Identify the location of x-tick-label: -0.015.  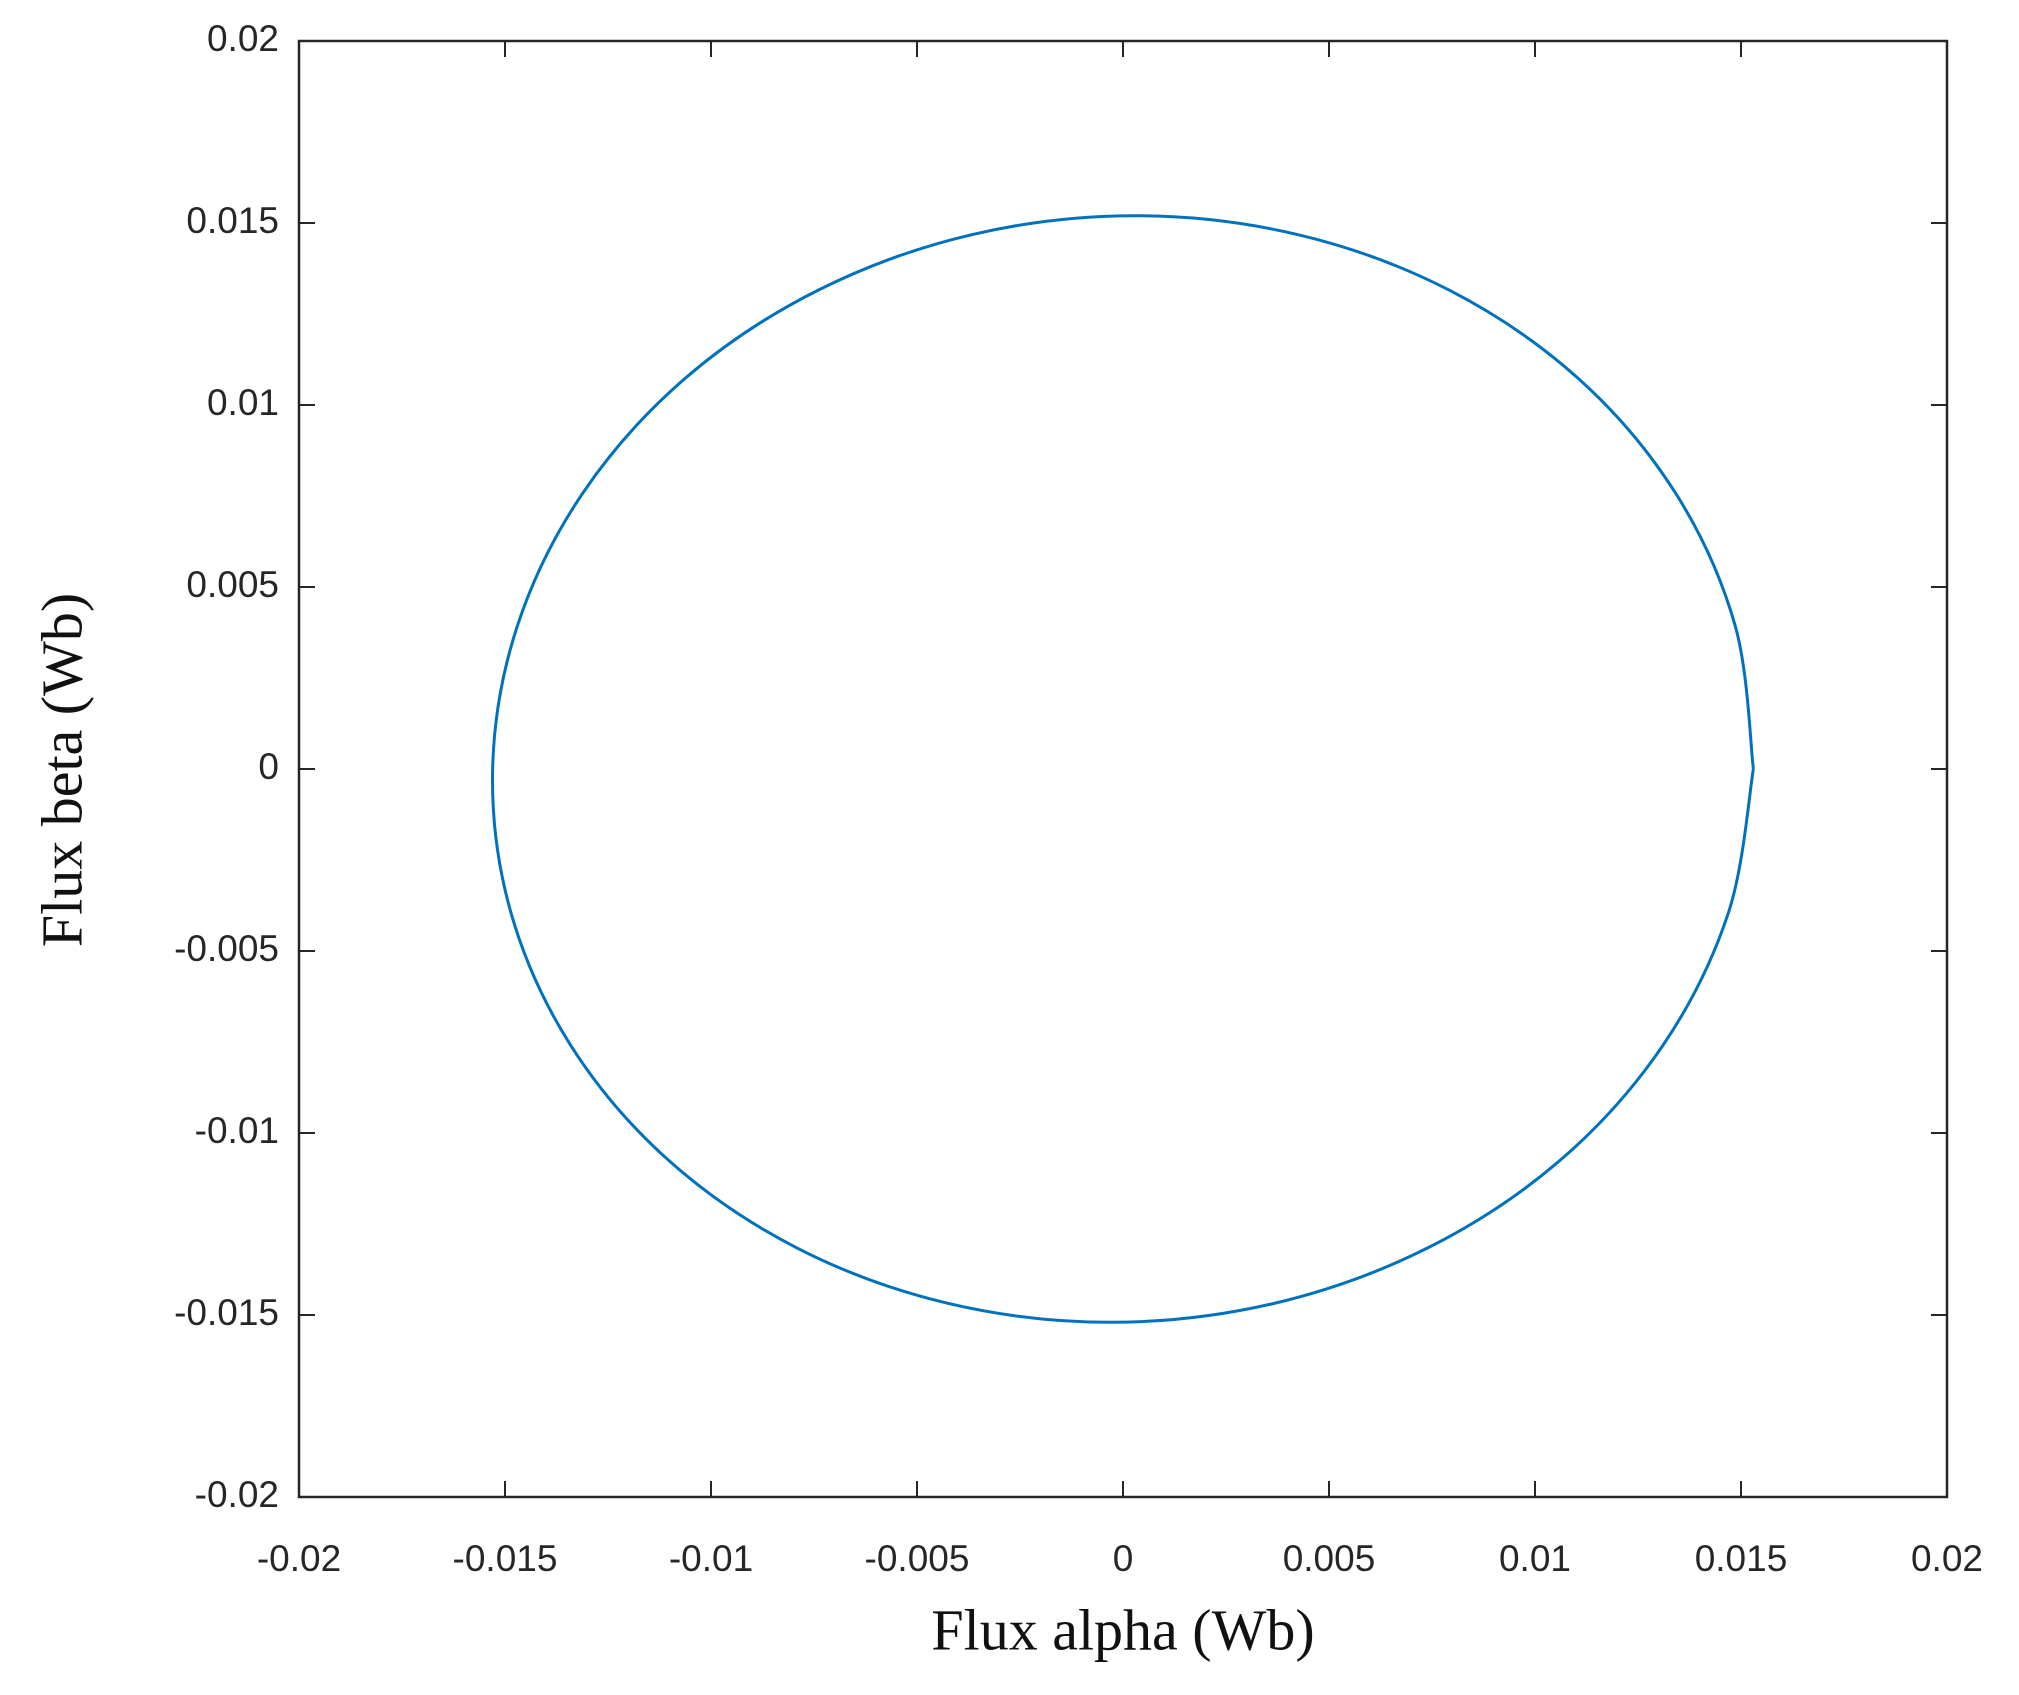
(505, 1558).